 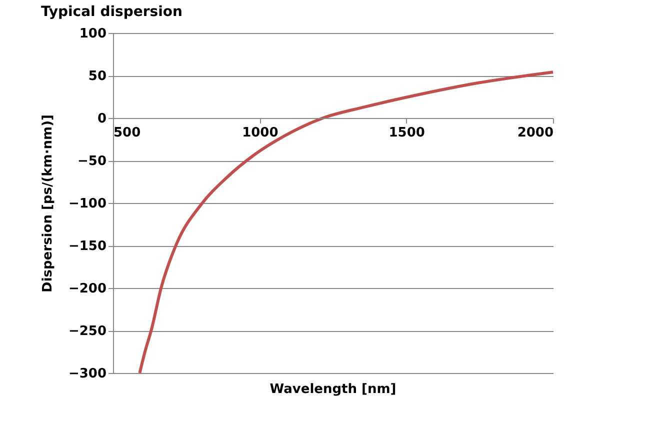 What do you see at coordinates (111, 12) in the screenshot?
I see `chart-title: Typical dispersion` at bounding box center [111, 12].